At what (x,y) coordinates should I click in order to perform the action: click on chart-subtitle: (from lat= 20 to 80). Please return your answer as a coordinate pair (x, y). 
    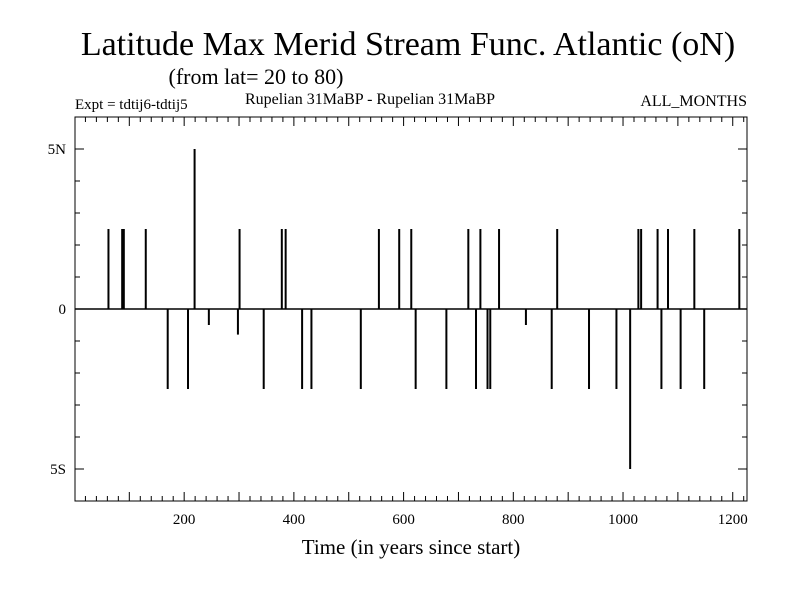
    Looking at the image, I should click on (256, 76).